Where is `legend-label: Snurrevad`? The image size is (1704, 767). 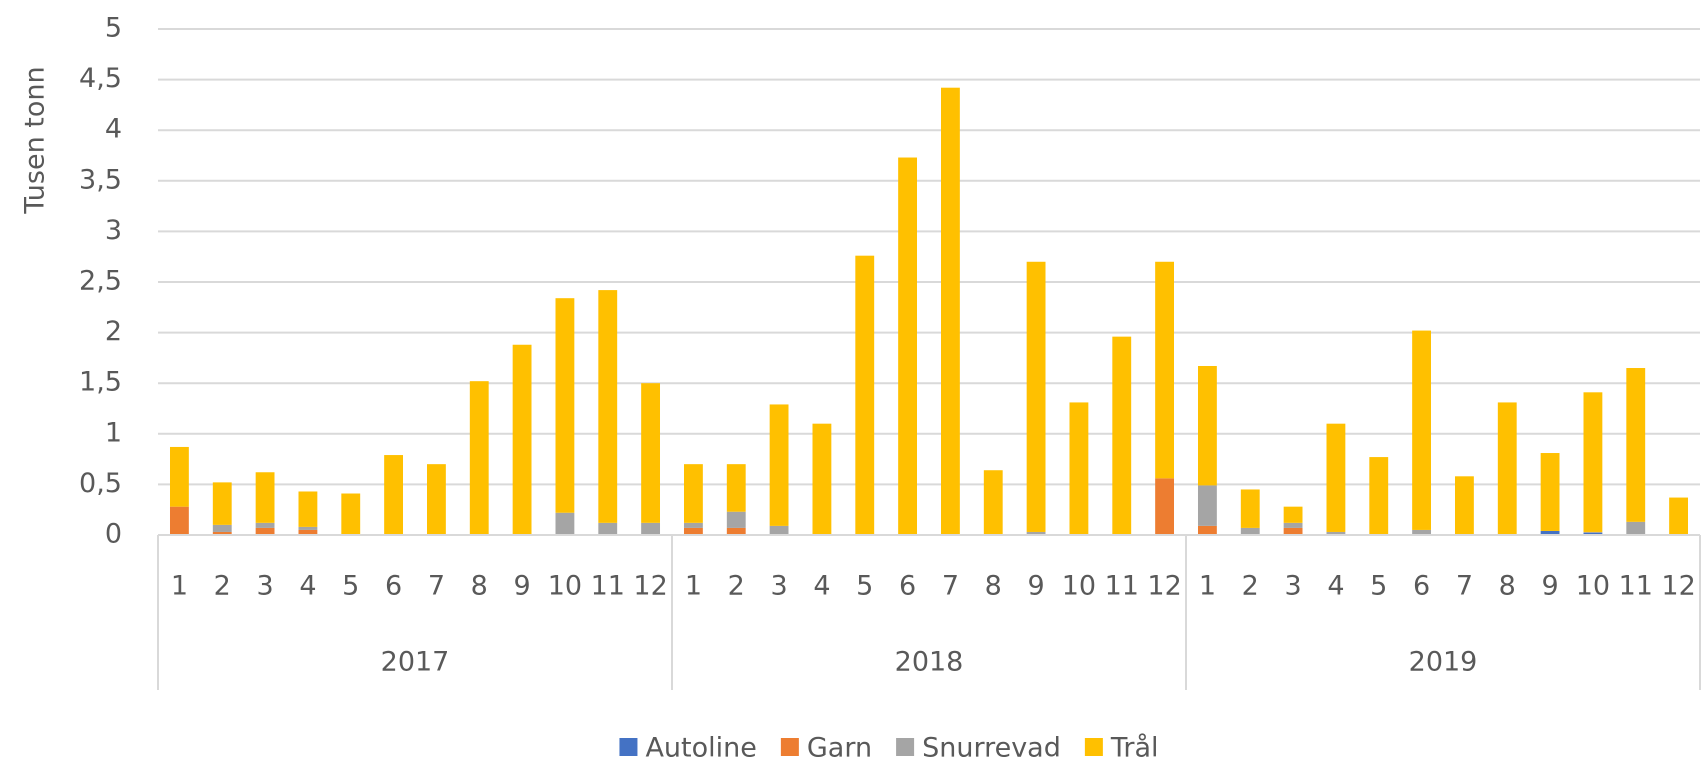
legend-label: Snurrevad is located at coordinates (991, 748).